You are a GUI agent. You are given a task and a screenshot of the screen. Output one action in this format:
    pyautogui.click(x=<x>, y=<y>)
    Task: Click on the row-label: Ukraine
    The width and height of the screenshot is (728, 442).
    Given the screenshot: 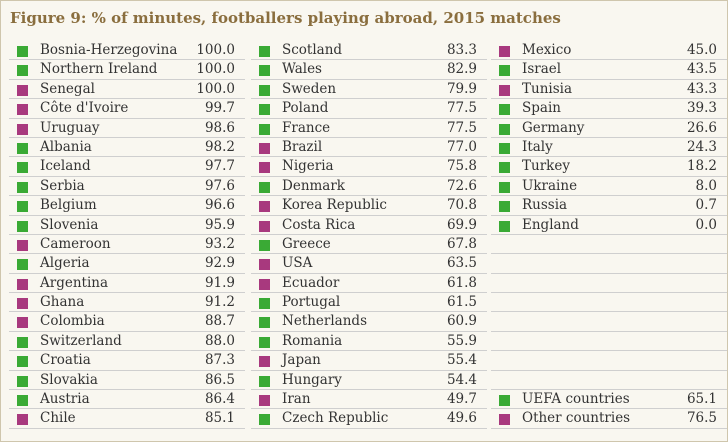 What is the action you would take?
    pyautogui.click(x=550, y=185)
    